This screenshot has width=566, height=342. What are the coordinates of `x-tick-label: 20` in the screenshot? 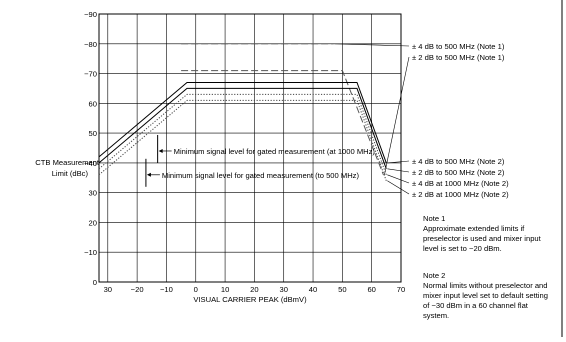 It's located at (254, 289).